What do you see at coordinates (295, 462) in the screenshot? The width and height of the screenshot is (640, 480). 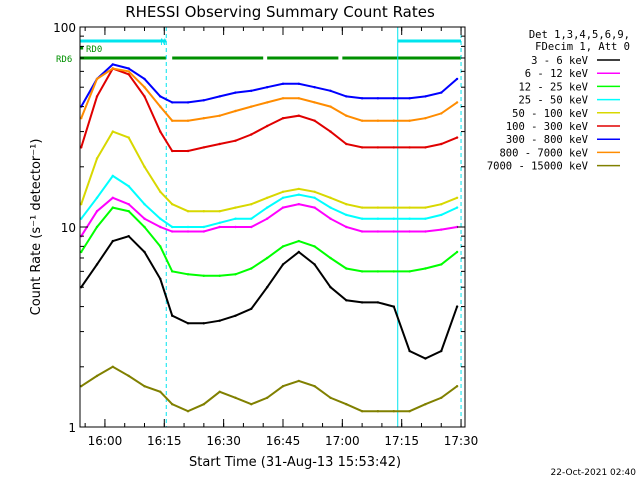 I see `x-axis-label: Start Time (31-Aug-13 15:53:42)` at bounding box center [295, 462].